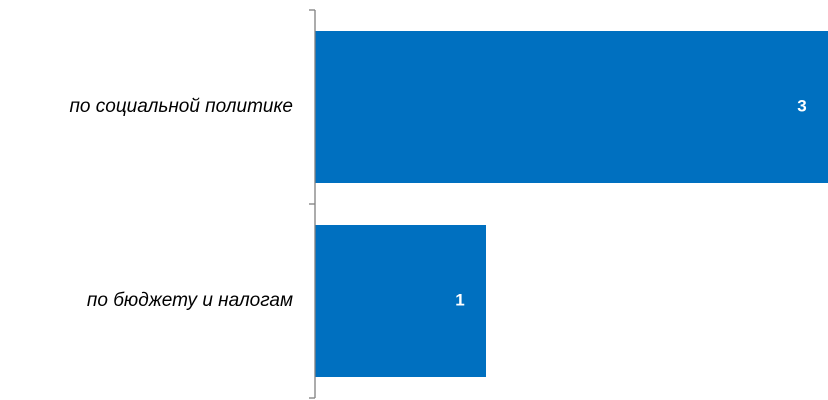 The image size is (828, 400). What do you see at coordinates (459, 299) in the screenshot?
I see `data-label-2: 1` at bounding box center [459, 299].